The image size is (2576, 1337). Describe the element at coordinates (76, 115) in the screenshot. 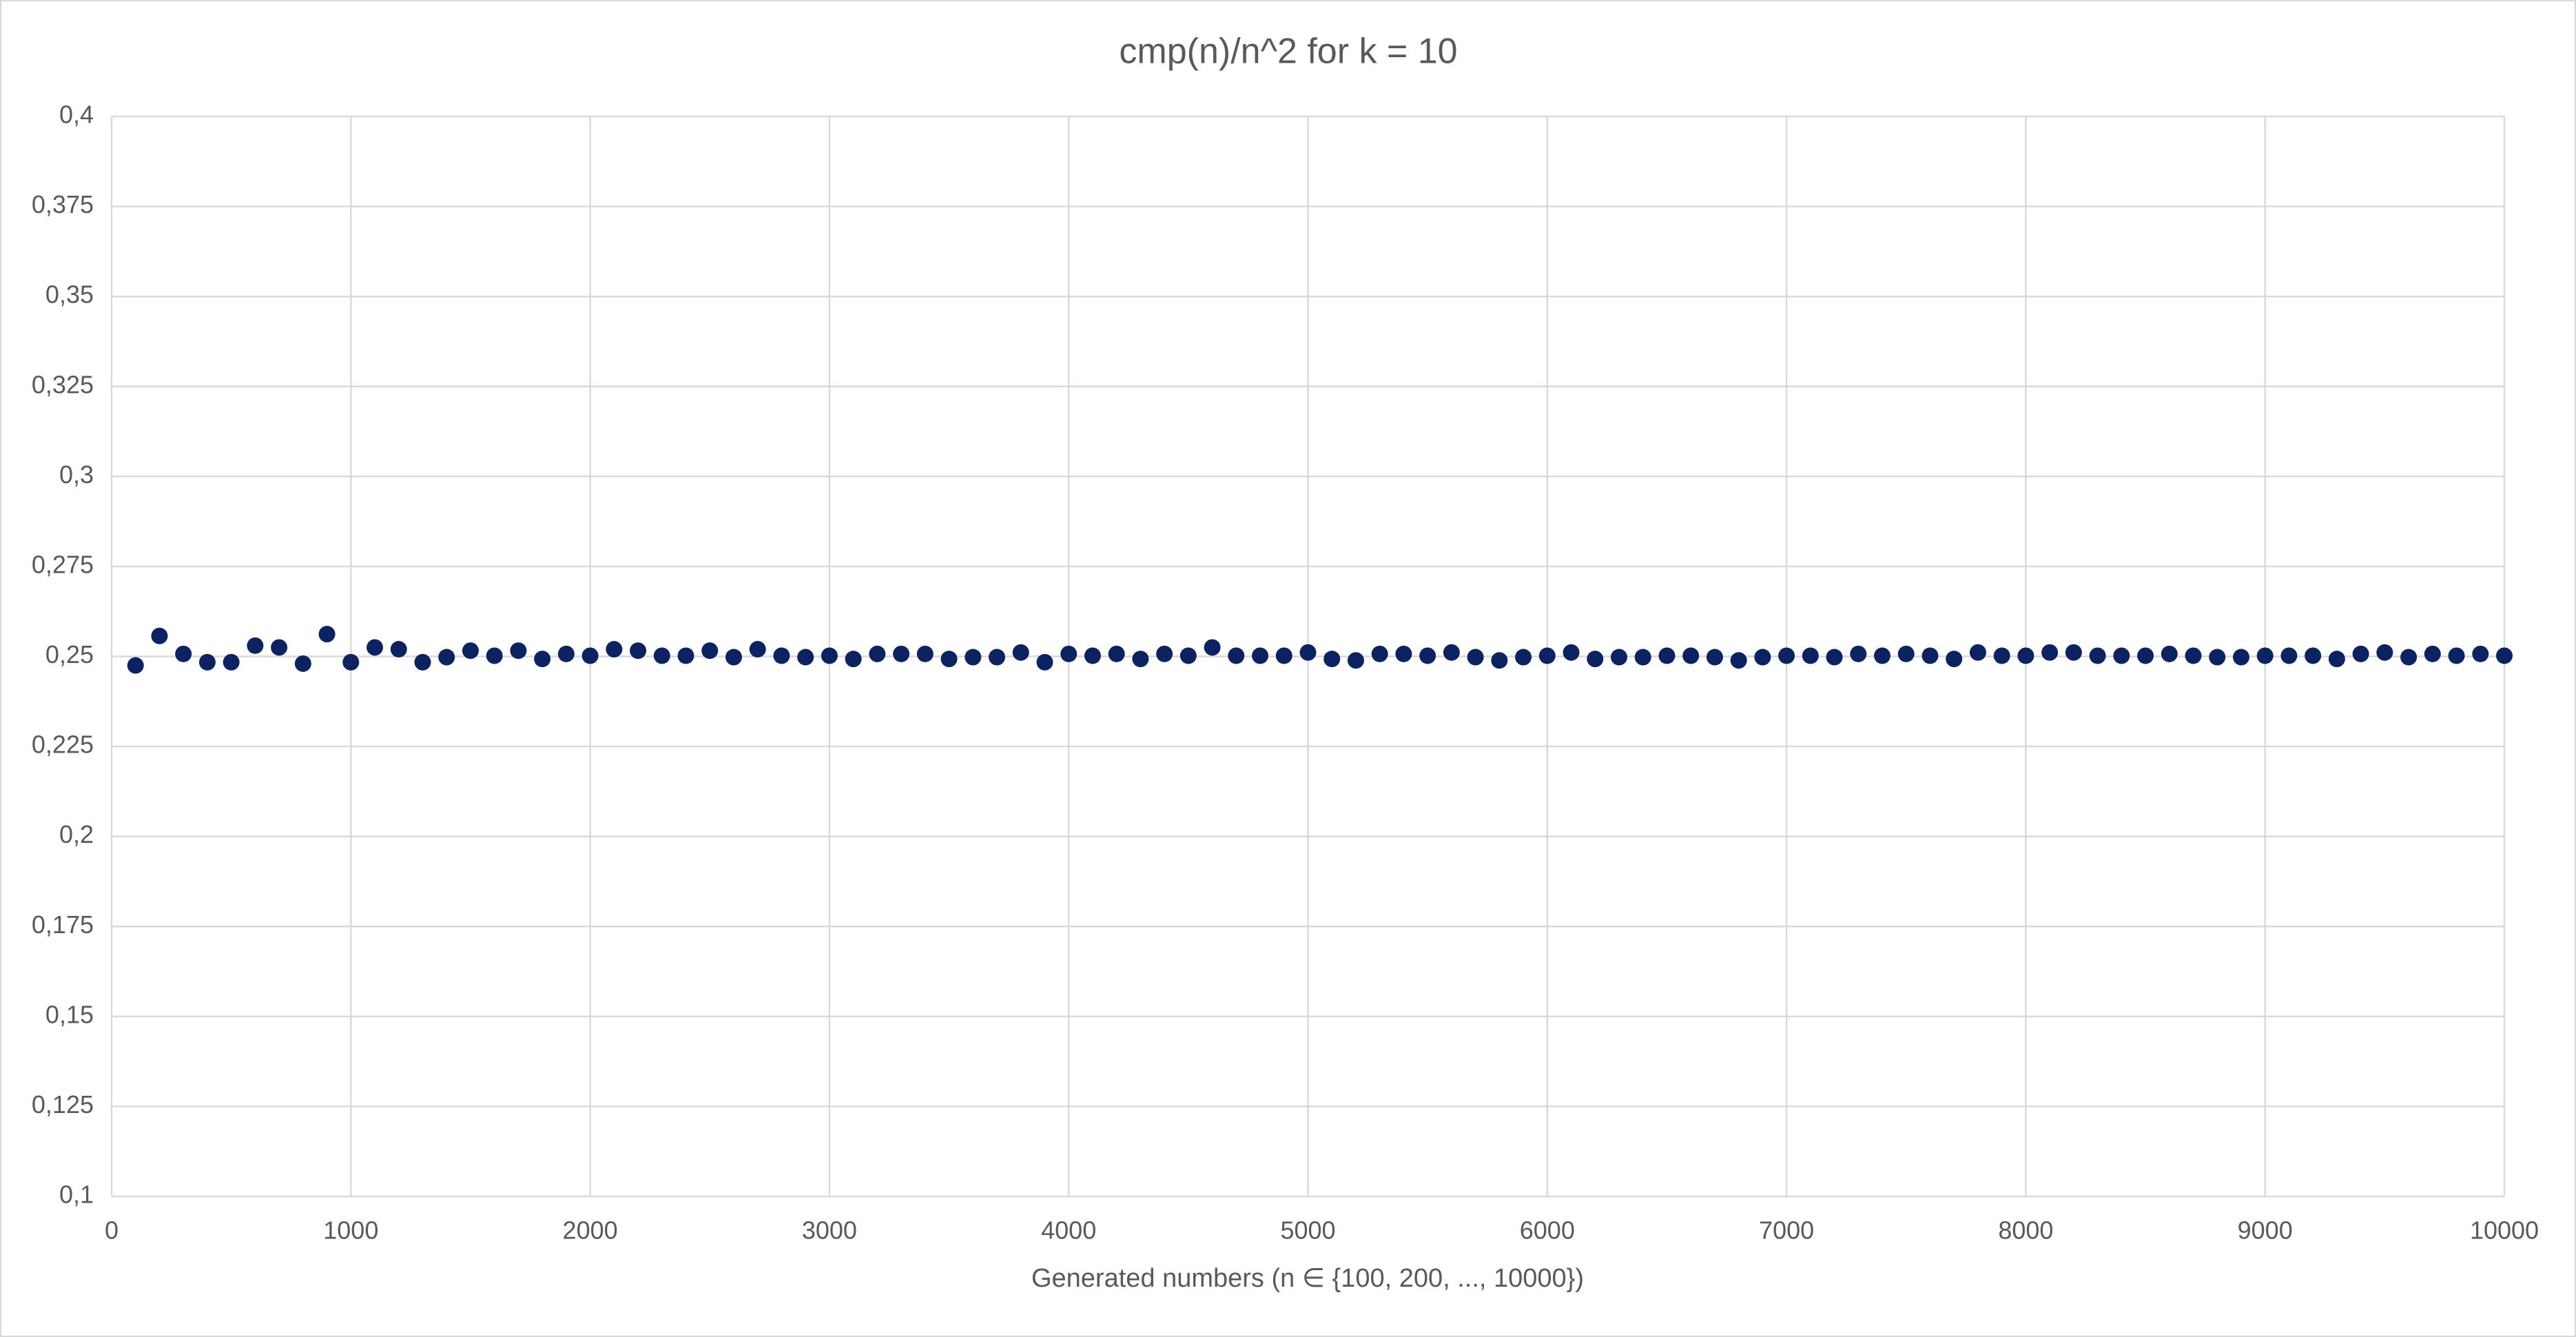

I see `y-tick-label: 0,4` at that location.